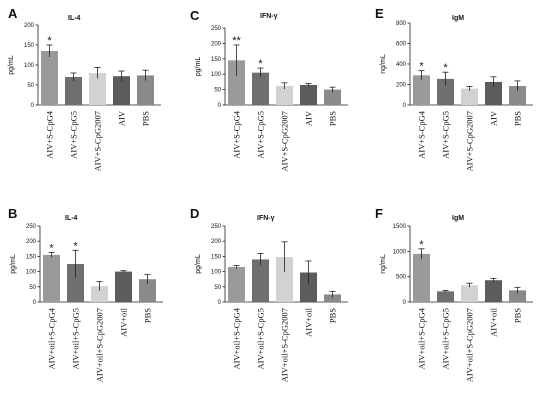  Describe the element at coordinates (379, 213) in the screenshot. I see `panel-letter: F` at that location.